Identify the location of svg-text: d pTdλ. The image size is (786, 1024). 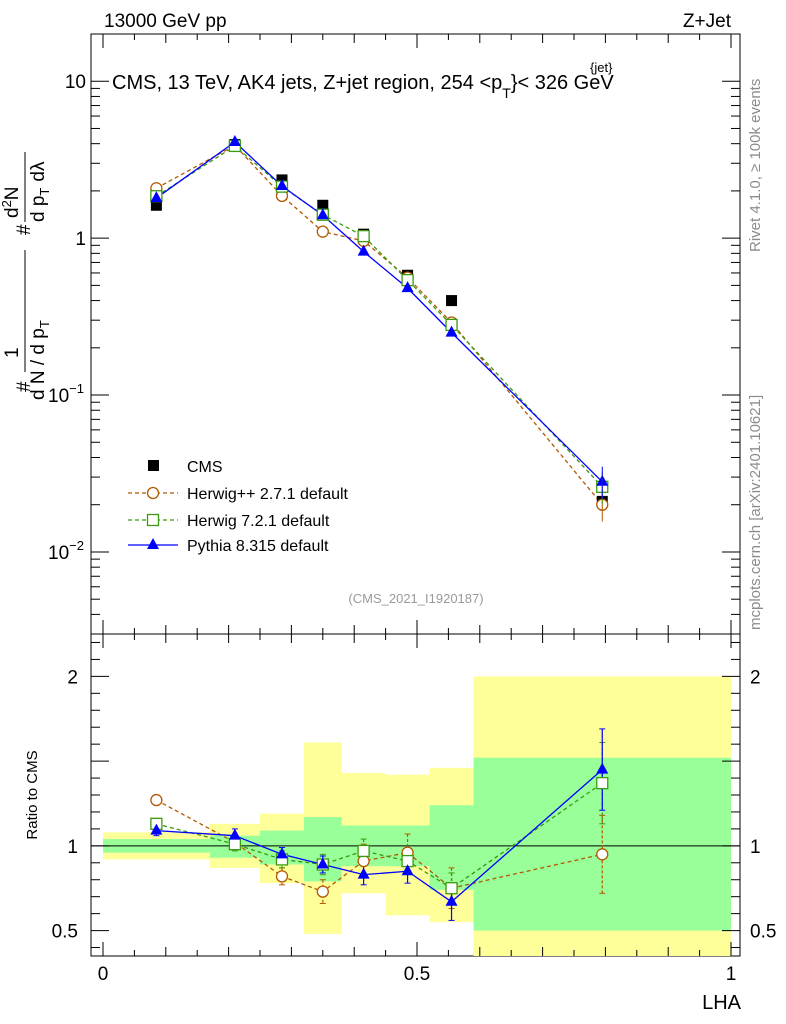
(40, 191).